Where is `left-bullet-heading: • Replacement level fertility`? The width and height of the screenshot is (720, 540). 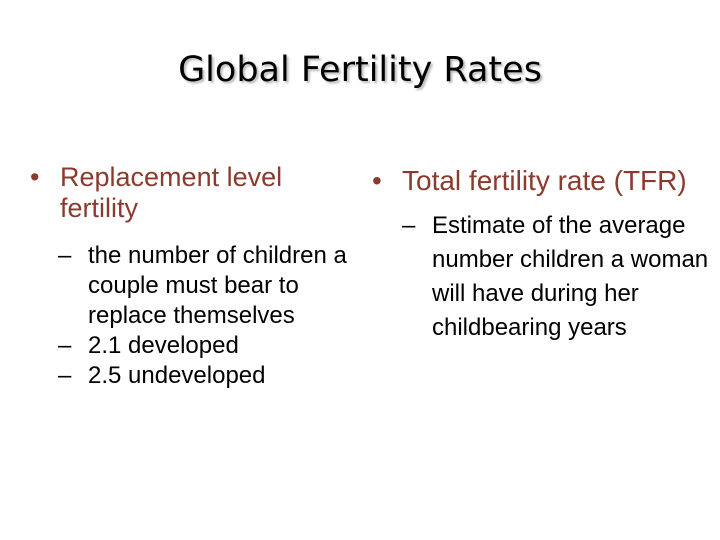
left-bullet-heading: • Replacement level fertility is located at coordinates (195, 193).